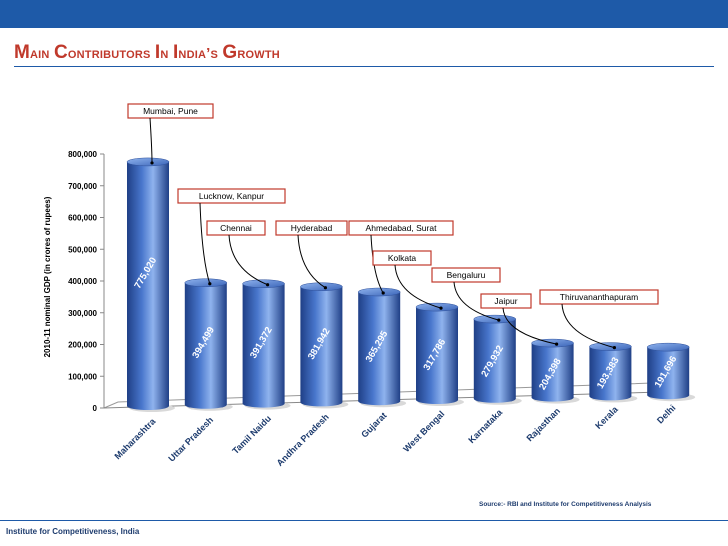  I want to click on y-tick-label: 200,000, so click(82, 345).